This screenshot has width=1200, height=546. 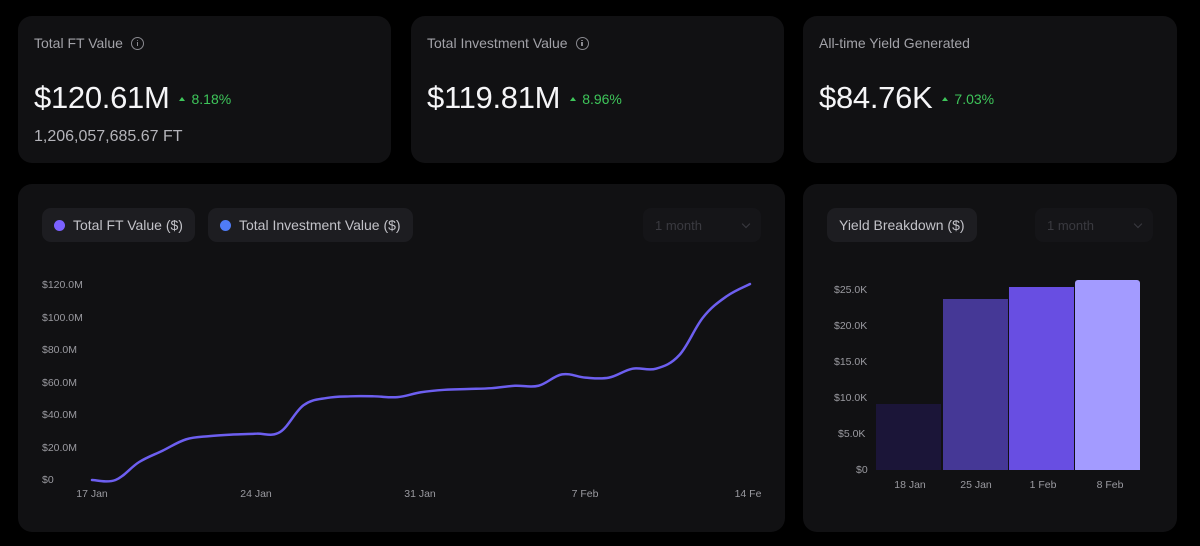 I want to click on x-tick: 25 Jan, so click(x=976, y=485).